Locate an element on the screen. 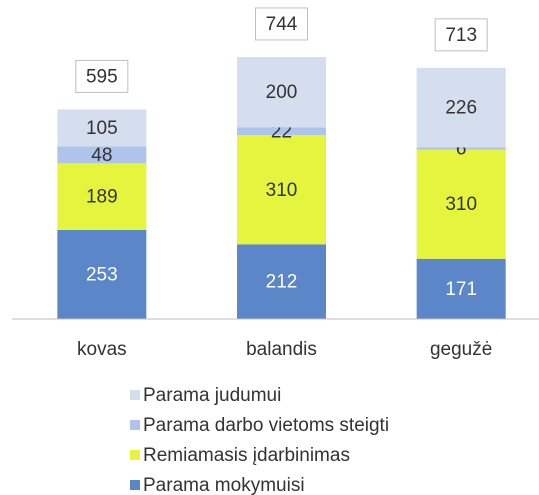 Image resolution: width=539 pixels, height=495 pixels. legend-label: Parama judumui is located at coordinates (212, 395).